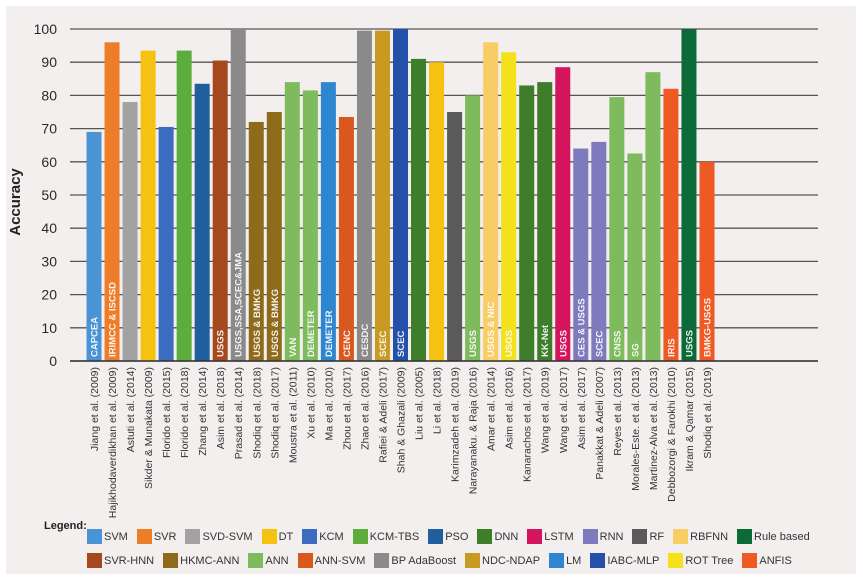 The height and width of the screenshot is (583, 863). Describe the element at coordinates (773, 536) in the screenshot. I see `legend-item: Rule based` at that location.